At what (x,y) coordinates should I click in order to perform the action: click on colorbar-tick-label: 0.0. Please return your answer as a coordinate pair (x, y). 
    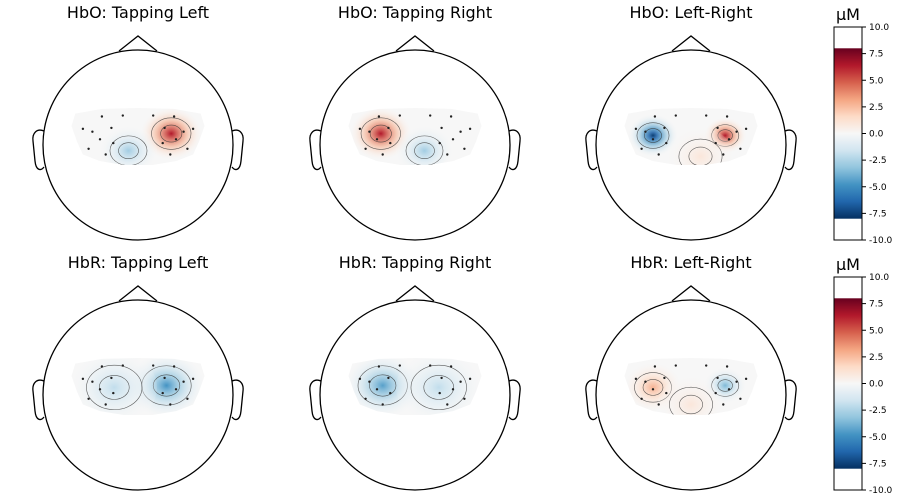
    Looking at the image, I should click on (876, 135).